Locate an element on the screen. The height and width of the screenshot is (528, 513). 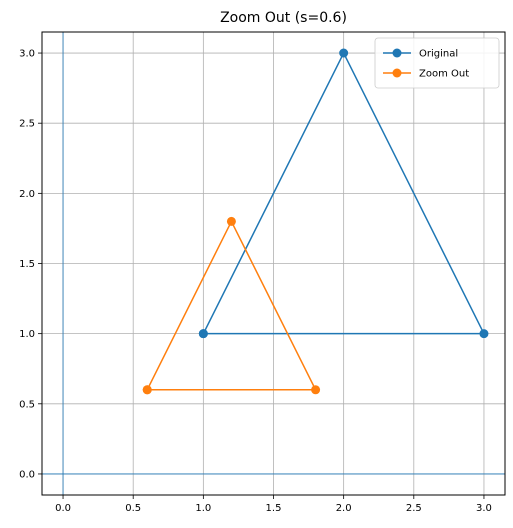
legend-marker-zoom-out is located at coordinates (397, 73).